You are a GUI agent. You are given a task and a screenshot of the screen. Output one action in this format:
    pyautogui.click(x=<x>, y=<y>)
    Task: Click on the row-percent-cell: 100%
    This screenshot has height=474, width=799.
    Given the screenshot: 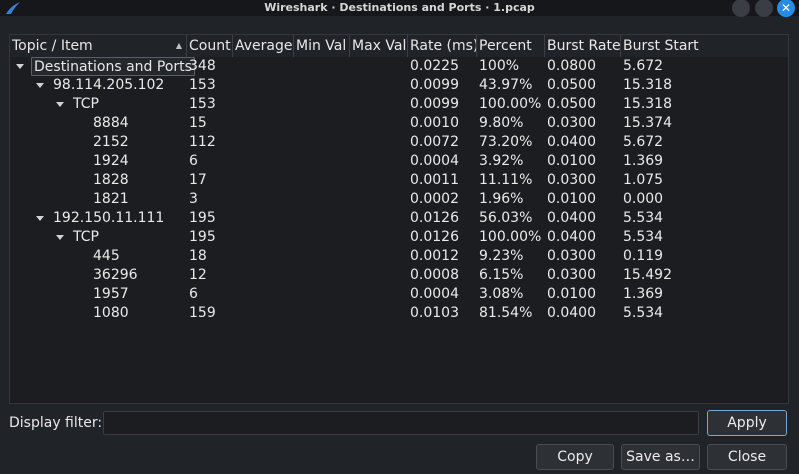 What is the action you would take?
    pyautogui.click(x=499, y=66)
    